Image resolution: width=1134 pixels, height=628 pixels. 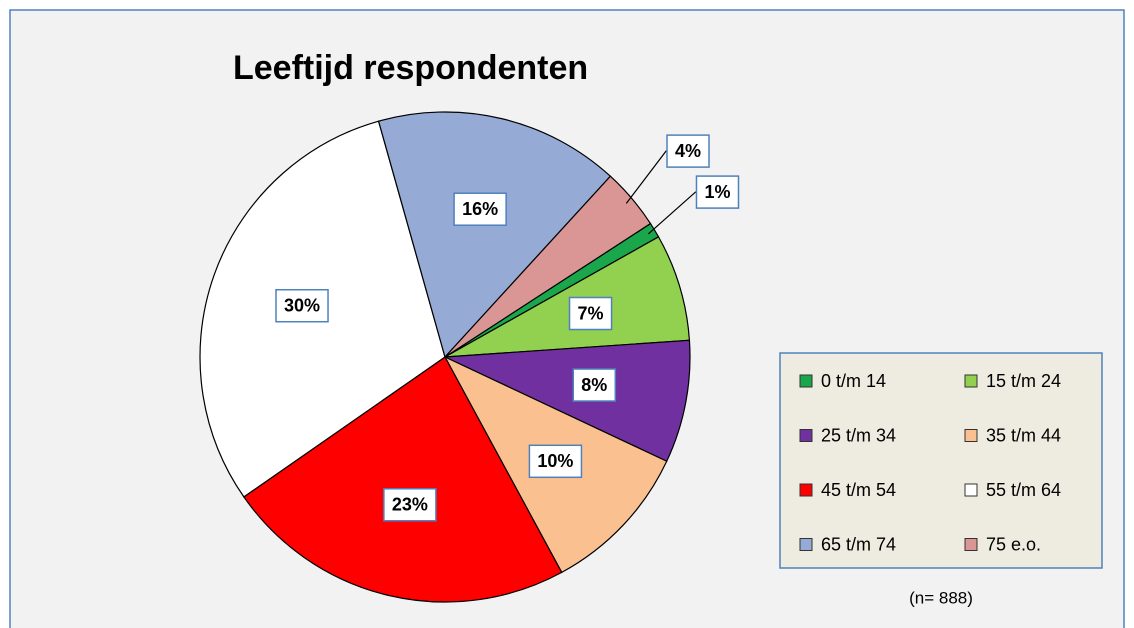 What do you see at coordinates (1023, 381) in the screenshot?
I see `legend-label: 15 t/m 24` at bounding box center [1023, 381].